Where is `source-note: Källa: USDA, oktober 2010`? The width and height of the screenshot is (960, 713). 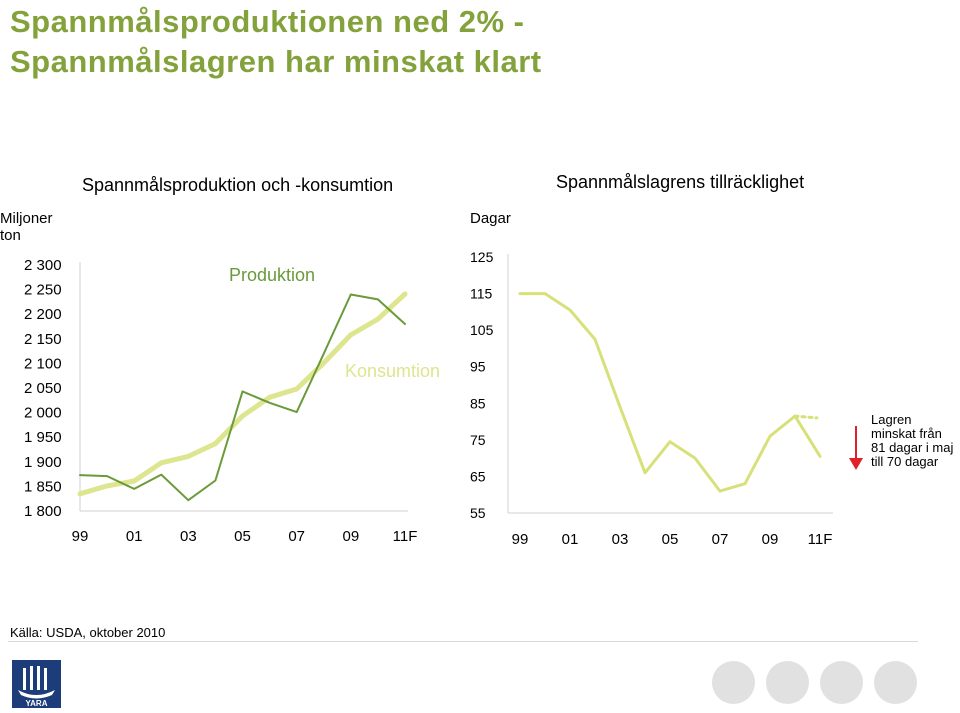
source-note: Källa: USDA, oktober 2010 is located at coordinates (87, 632).